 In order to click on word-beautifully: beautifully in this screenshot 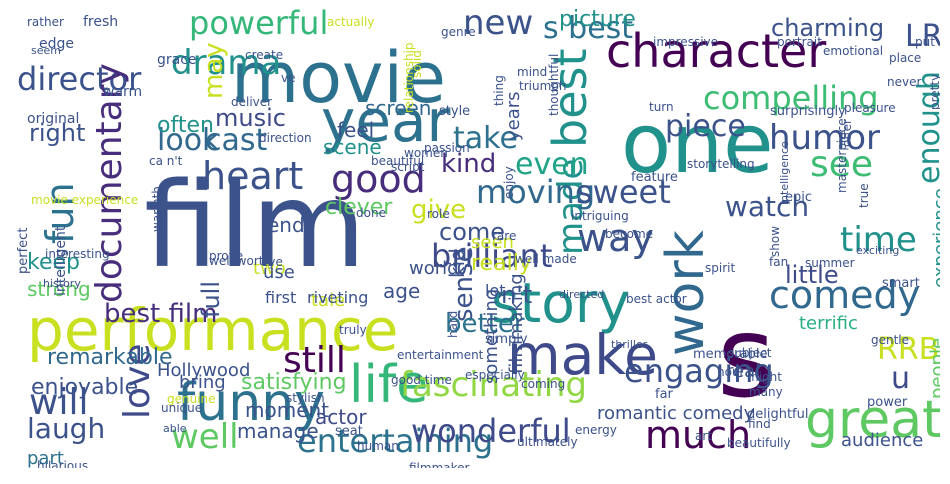, I will do `click(759, 443)`.